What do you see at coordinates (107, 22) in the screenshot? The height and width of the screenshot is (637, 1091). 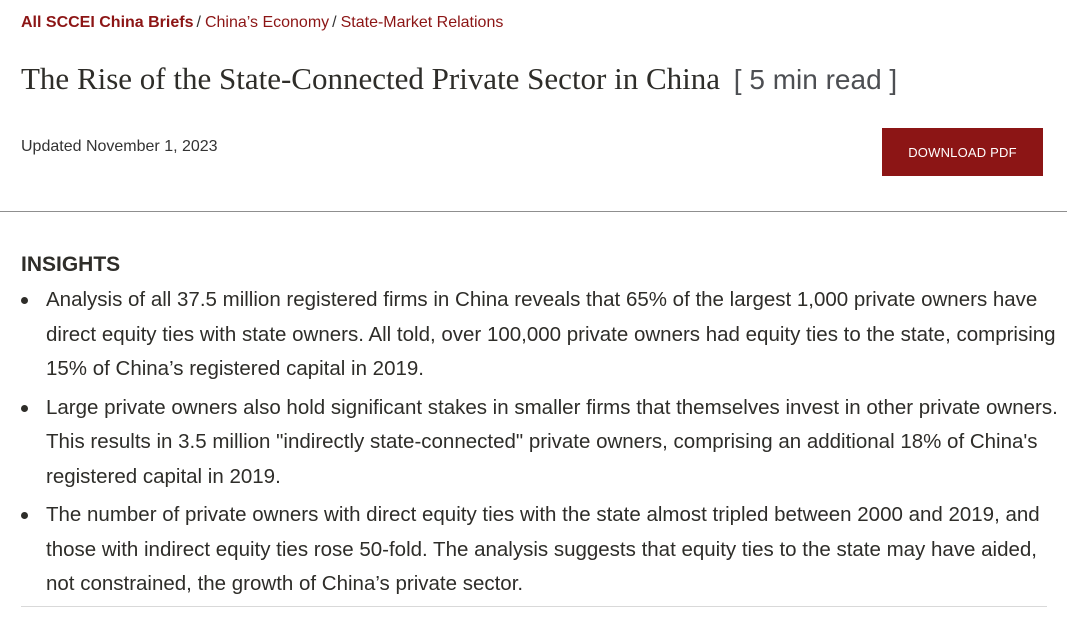 I see `breadcrumb-link-all-briefs: All SCCEI China Briefs` at bounding box center [107, 22].